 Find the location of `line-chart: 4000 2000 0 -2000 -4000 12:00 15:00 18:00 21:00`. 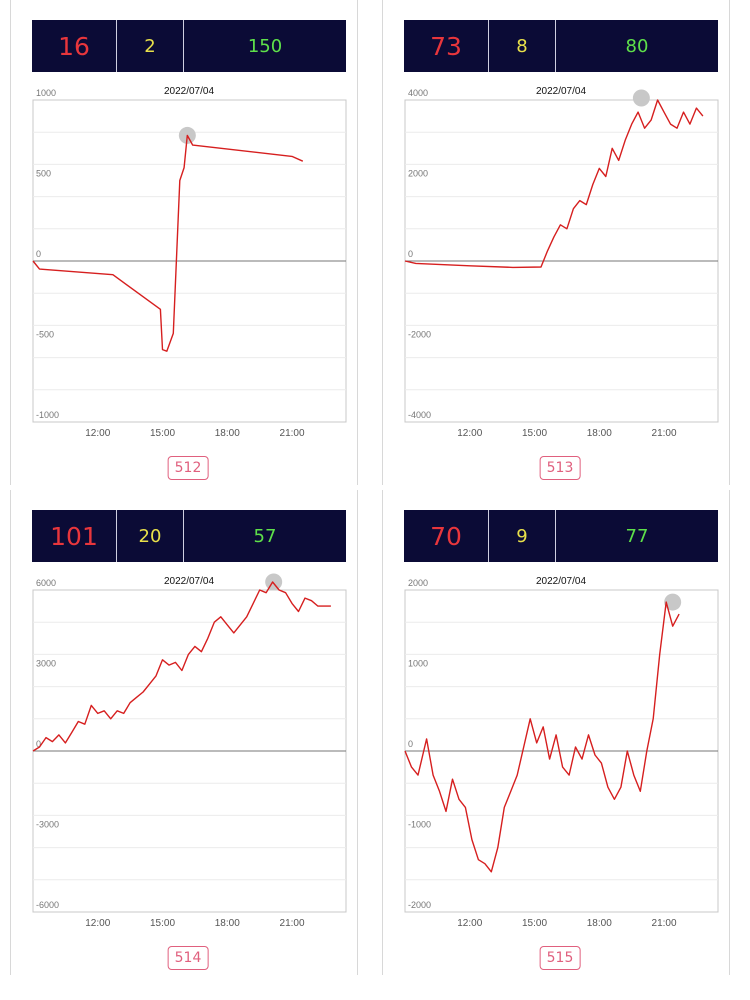

line-chart: 4000 2000 0 -2000 -4000 12:00 15:00 18:00 21:00 is located at coordinates (561, 263).